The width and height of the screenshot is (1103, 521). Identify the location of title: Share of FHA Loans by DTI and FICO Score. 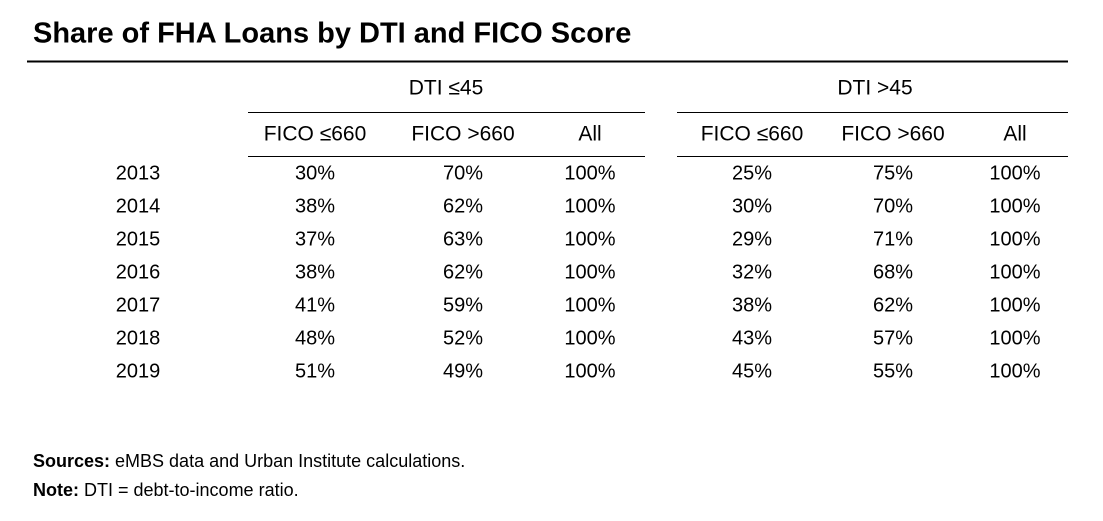
(332, 34).